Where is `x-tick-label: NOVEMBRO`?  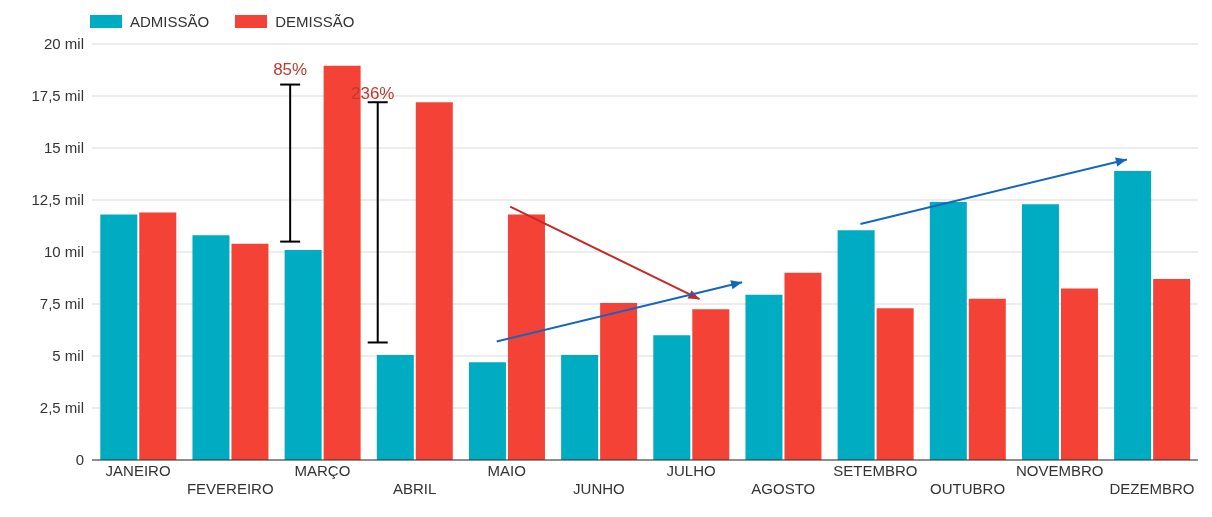 x-tick-label: NOVEMBRO is located at coordinates (1059, 470).